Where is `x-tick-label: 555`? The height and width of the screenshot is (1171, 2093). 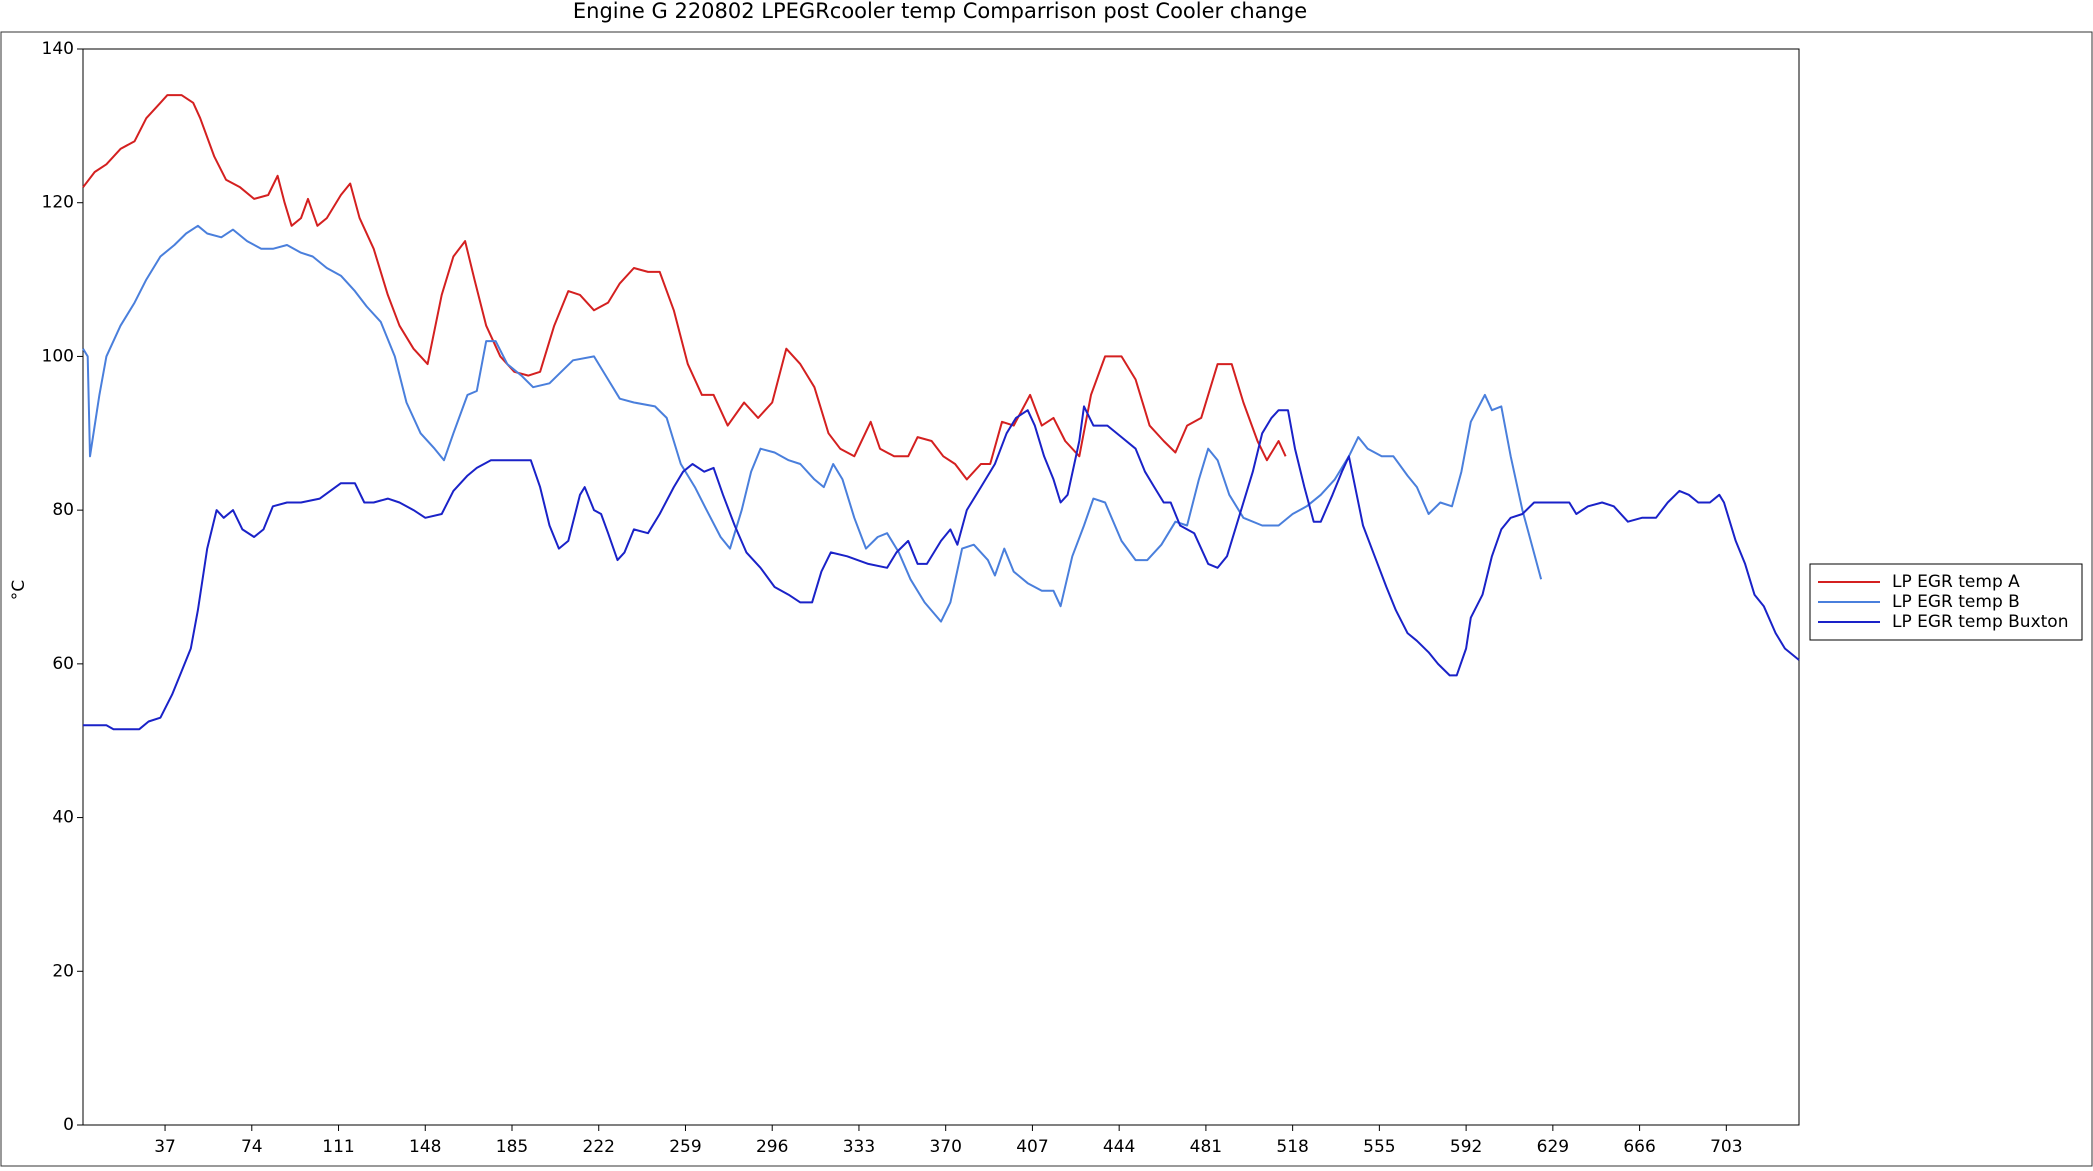 x-tick-label: 555 is located at coordinates (1379, 1147).